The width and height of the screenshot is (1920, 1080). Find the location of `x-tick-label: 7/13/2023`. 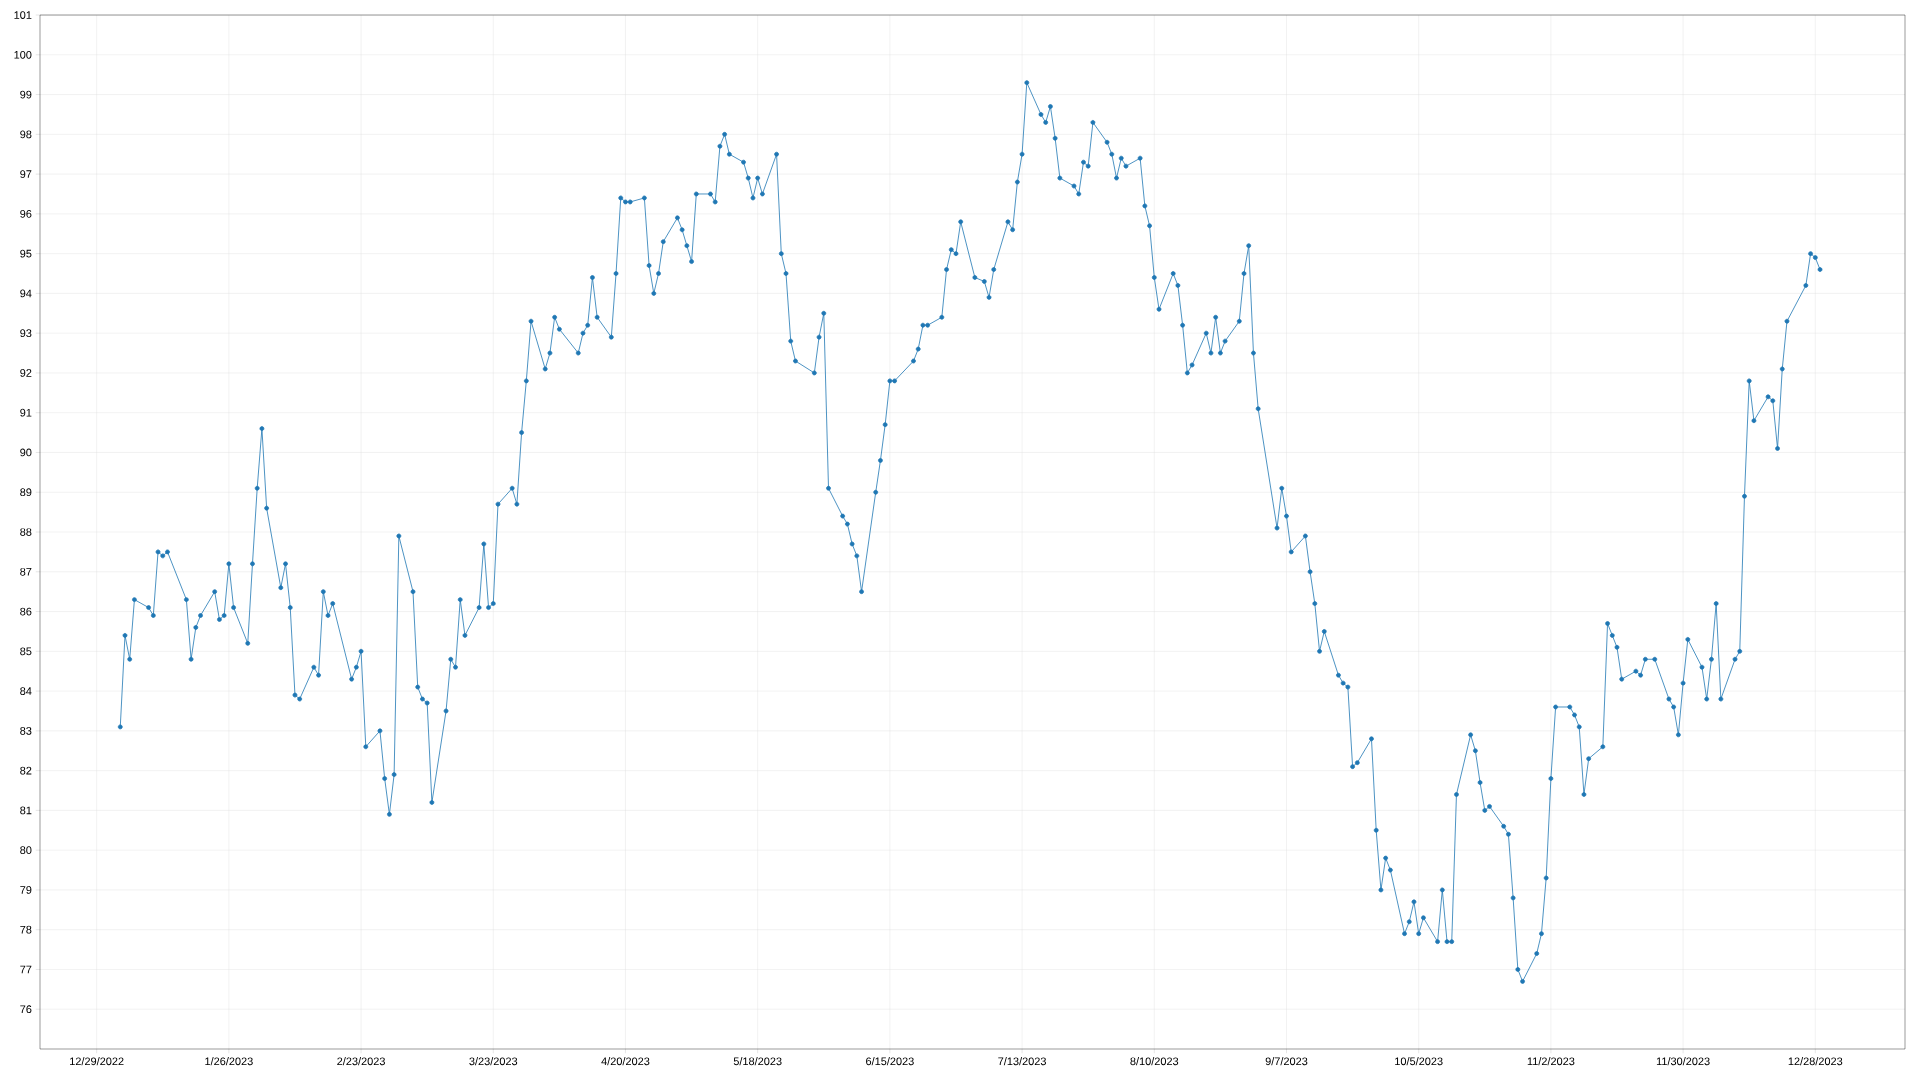

x-tick-label: 7/13/2023 is located at coordinates (1022, 1061).